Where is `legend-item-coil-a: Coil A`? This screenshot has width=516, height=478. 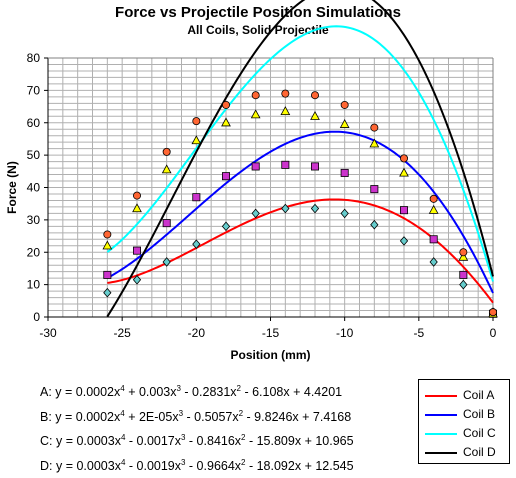
legend-item-coil-a: Coil A is located at coordinates (467, 396).